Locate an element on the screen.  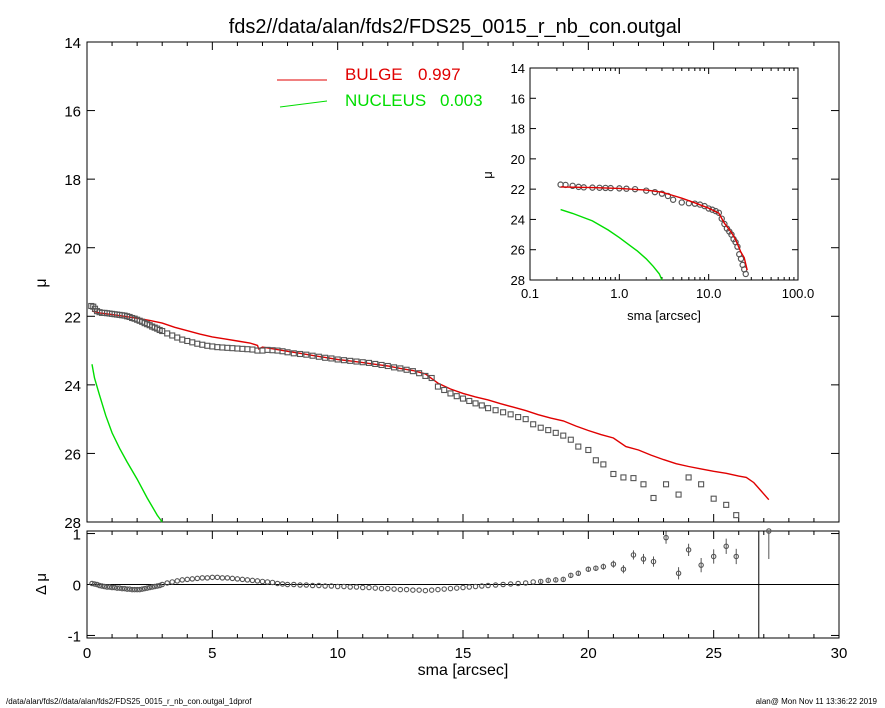
inset-ytick-label-5: 24 is located at coordinates (518, 219).